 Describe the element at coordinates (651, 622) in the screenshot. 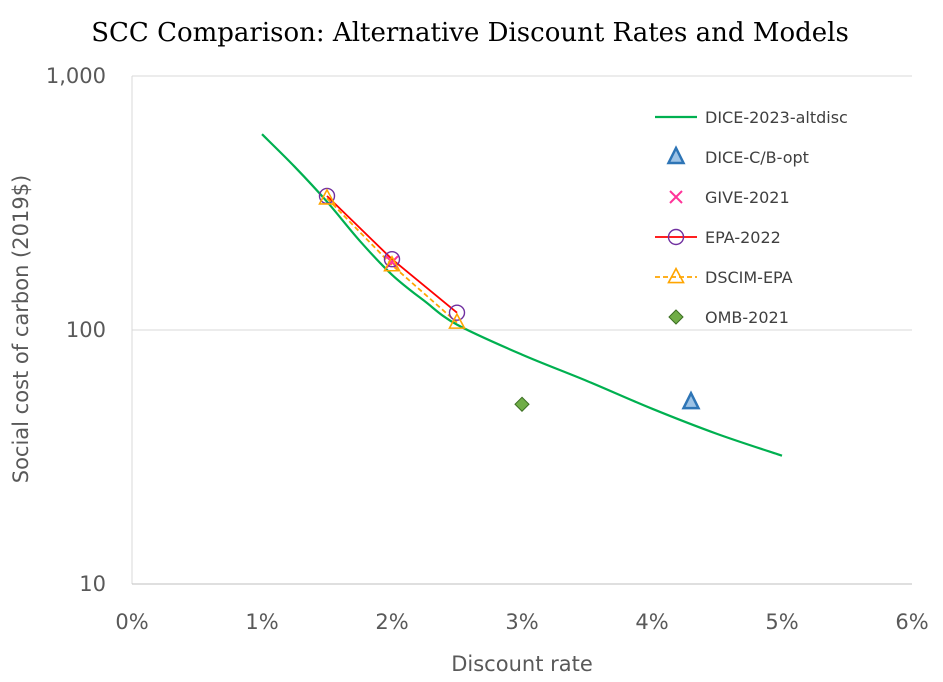

I see `x-tick-label: 4%` at that location.